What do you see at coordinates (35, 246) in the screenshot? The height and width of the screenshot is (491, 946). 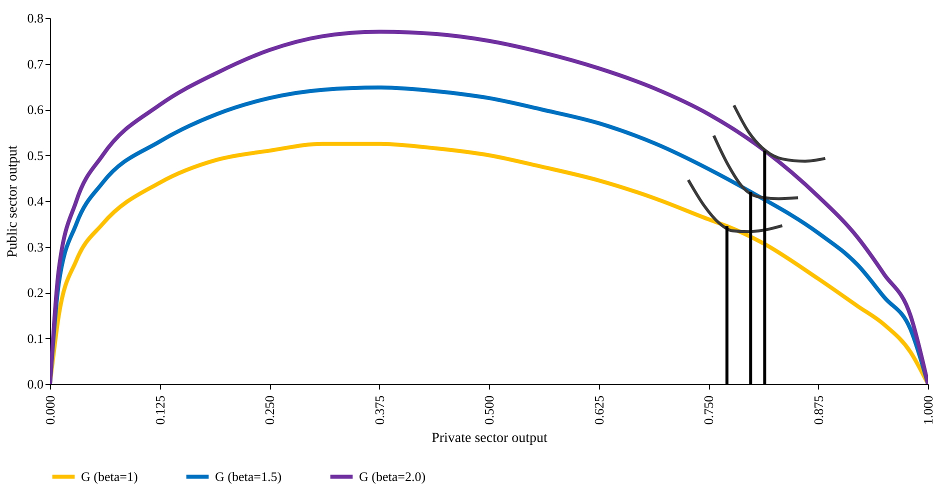 I see `y-tick-label: 0.3` at bounding box center [35, 246].